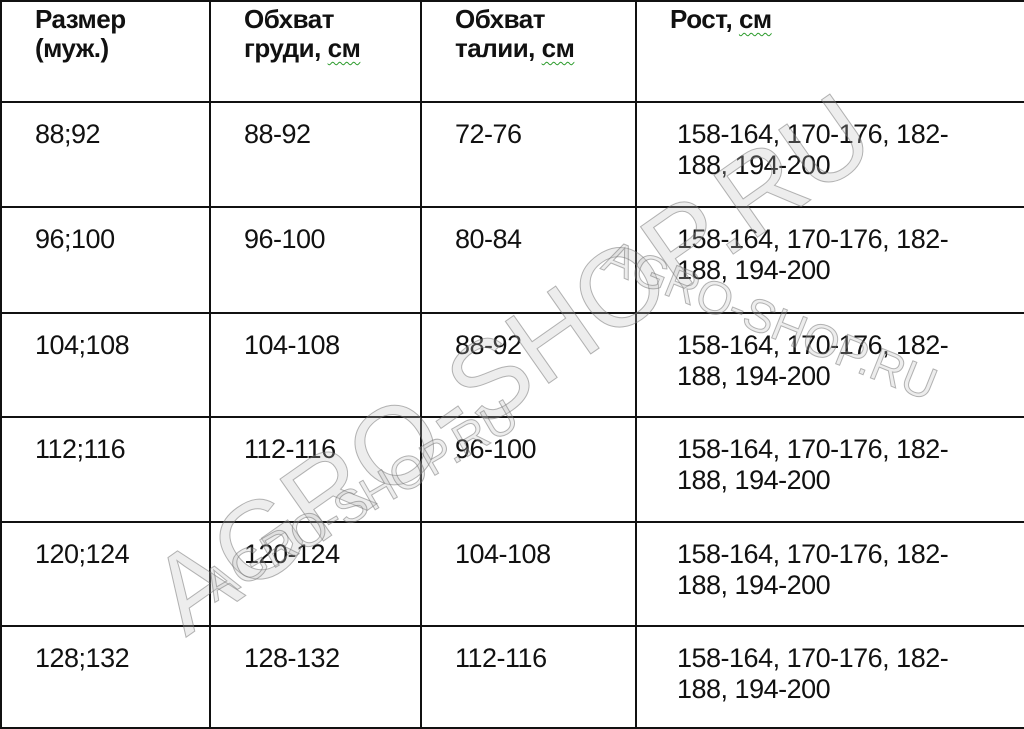 The width and height of the screenshot is (1024, 729). I want to click on cell-text: 128-132, so click(292, 658).